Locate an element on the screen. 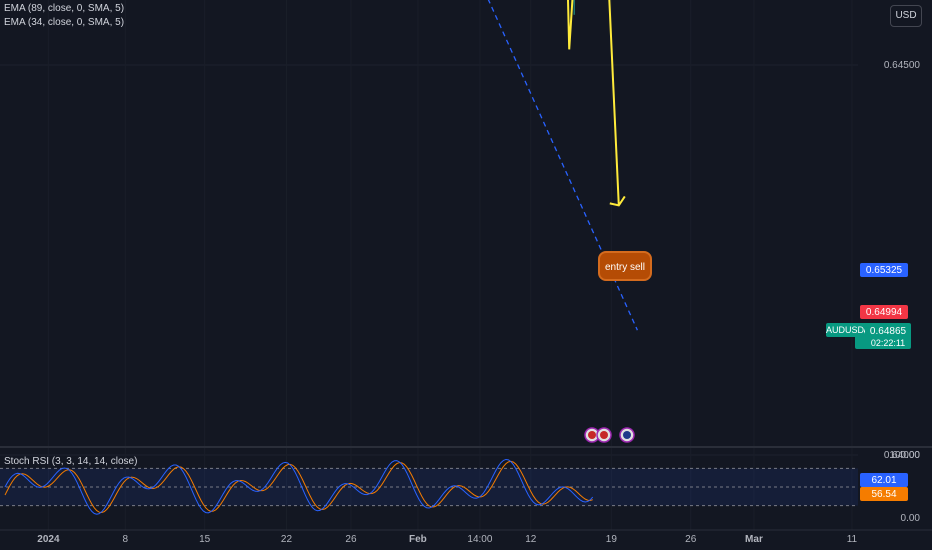  symbol-price-badge: 0.64865 is located at coordinates (888, 331).